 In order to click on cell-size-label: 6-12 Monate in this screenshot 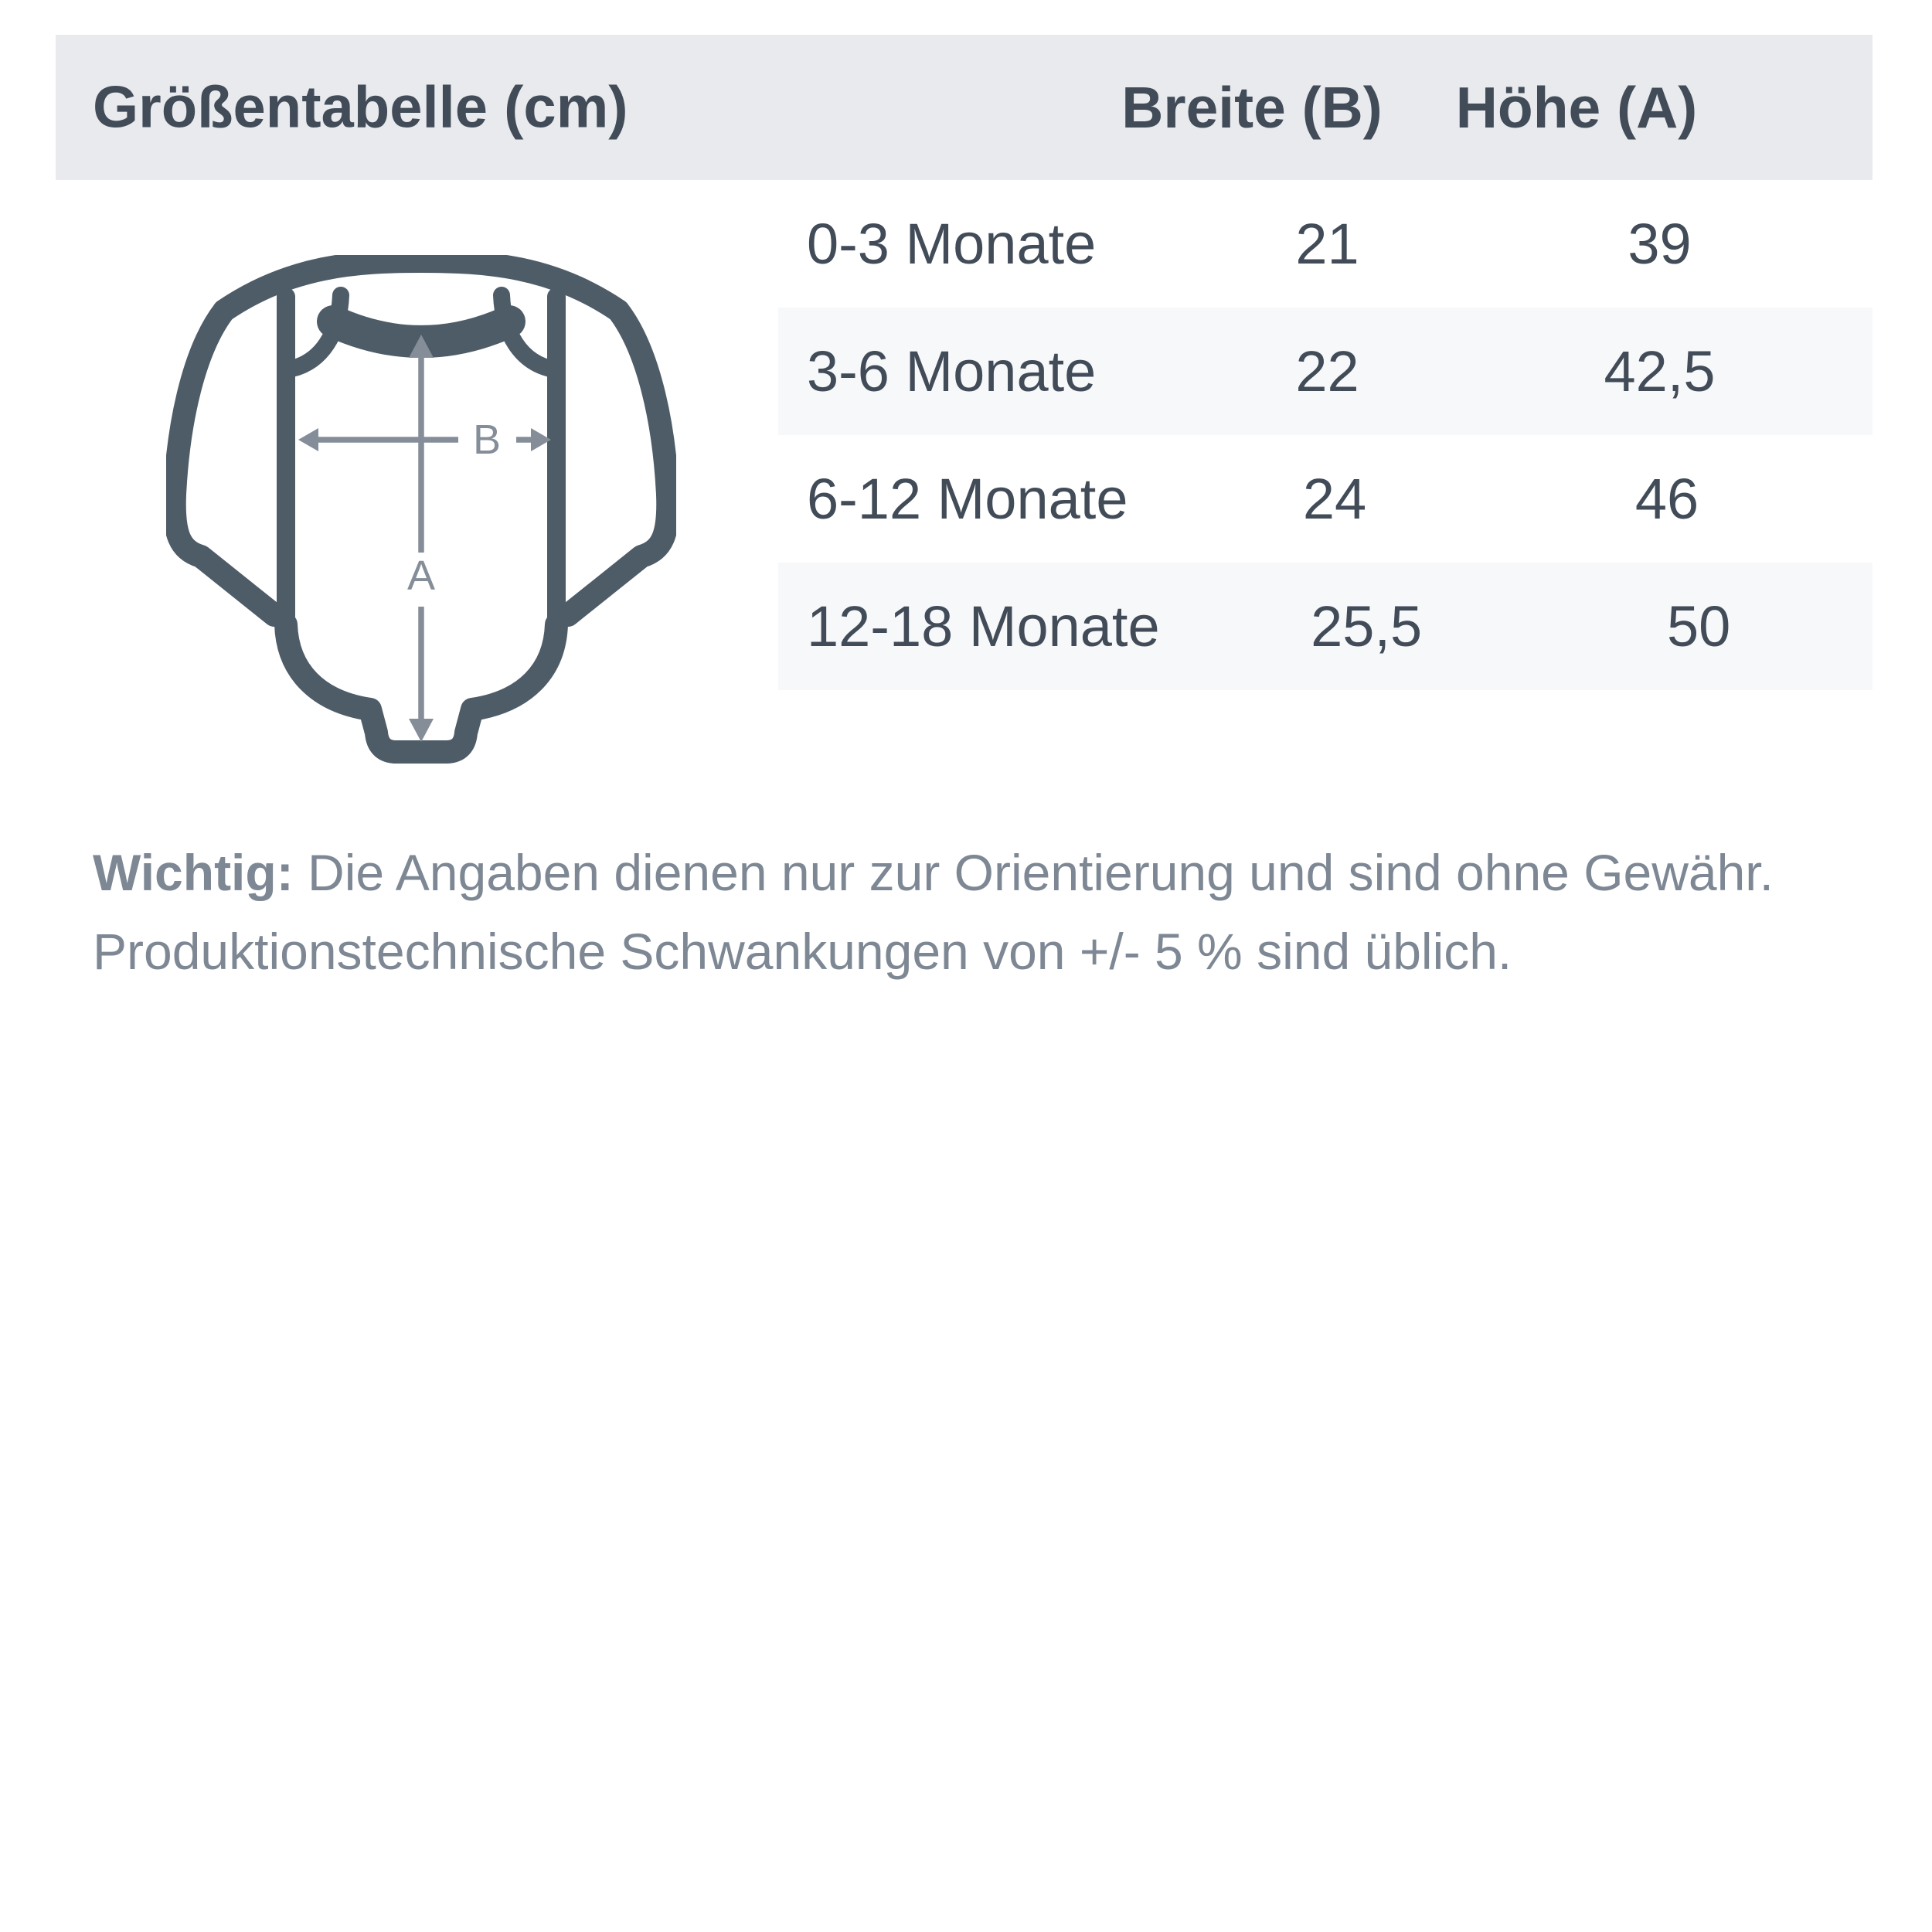, I will do `click(968, 499)`.